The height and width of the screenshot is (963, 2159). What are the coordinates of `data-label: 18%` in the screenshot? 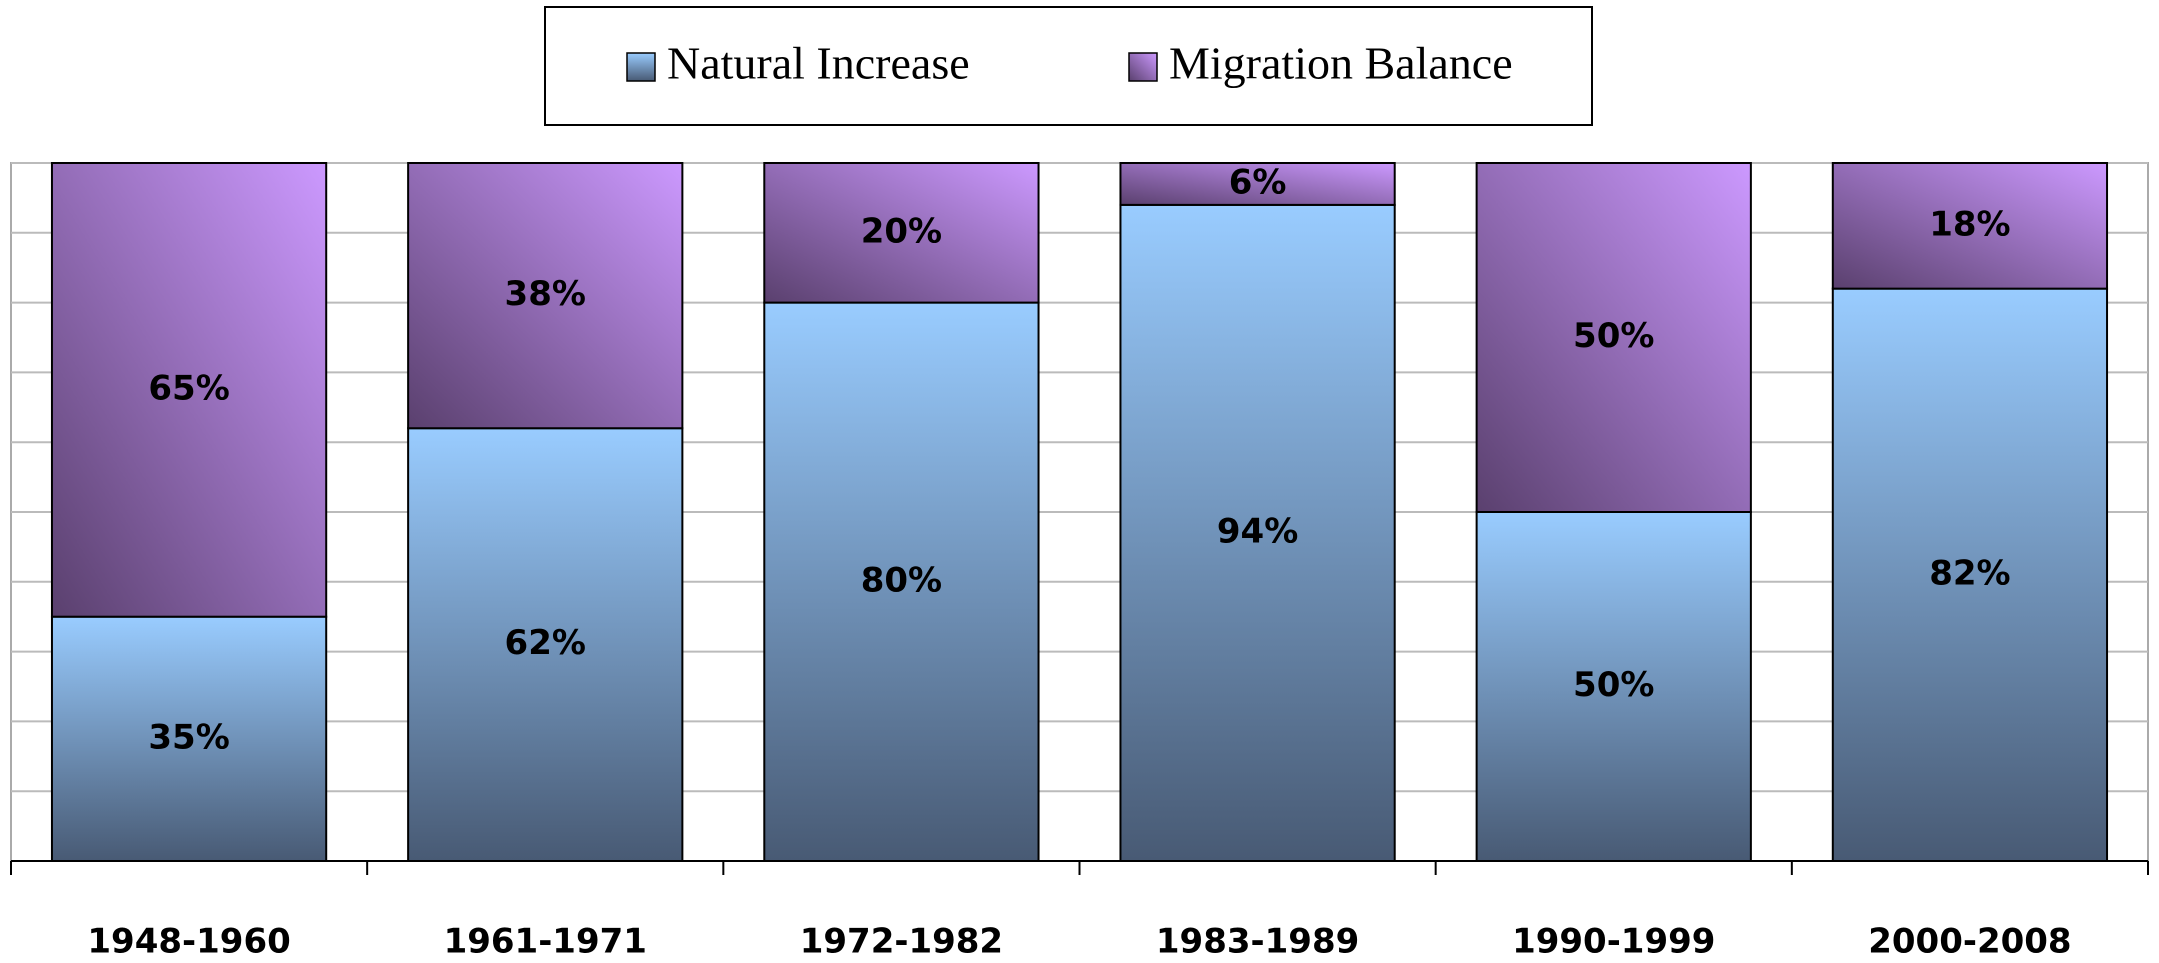 It's located at (1969, 224).